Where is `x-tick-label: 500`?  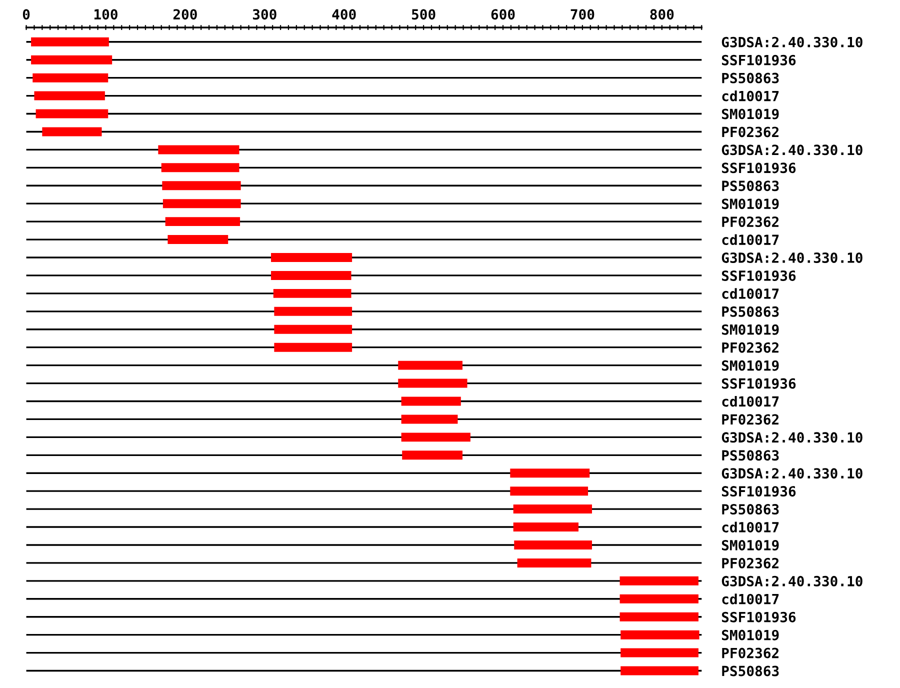 x-tick-label: 500 is located at coordinates (424, 14).